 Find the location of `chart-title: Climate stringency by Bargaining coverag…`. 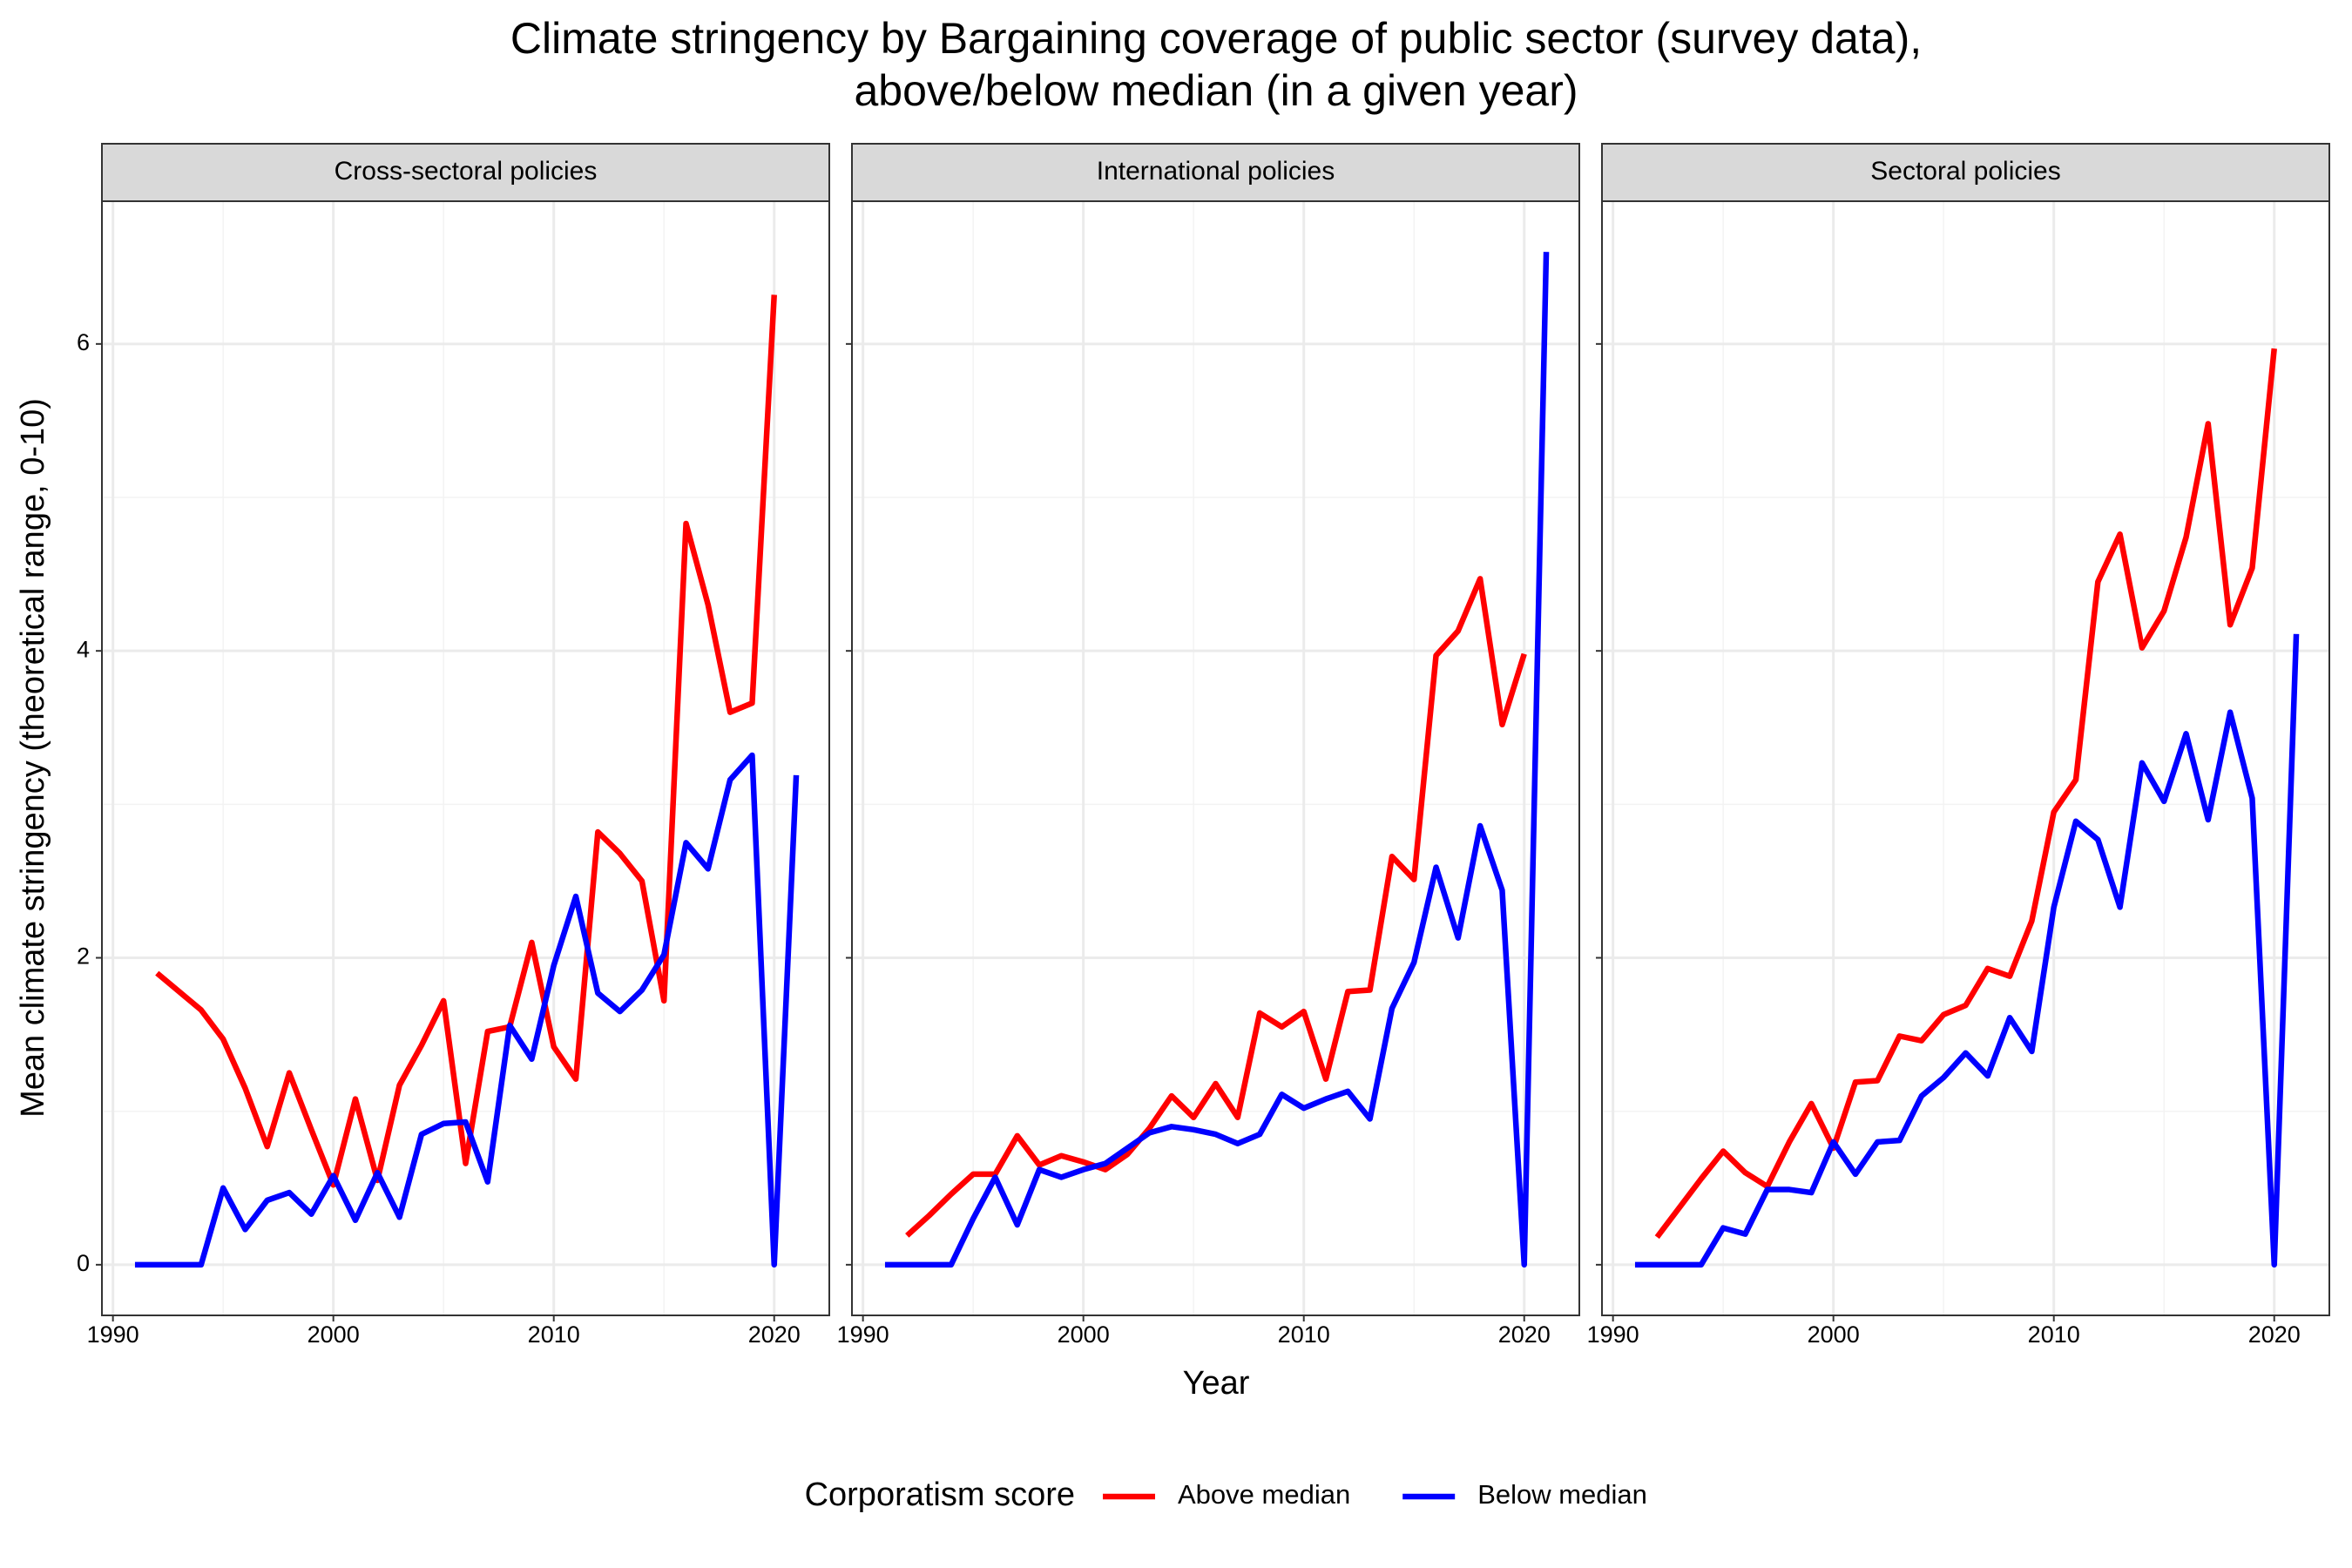

chart-title: Climate stringency by Bargaining coverag… is located at coordinates (1216, 38).